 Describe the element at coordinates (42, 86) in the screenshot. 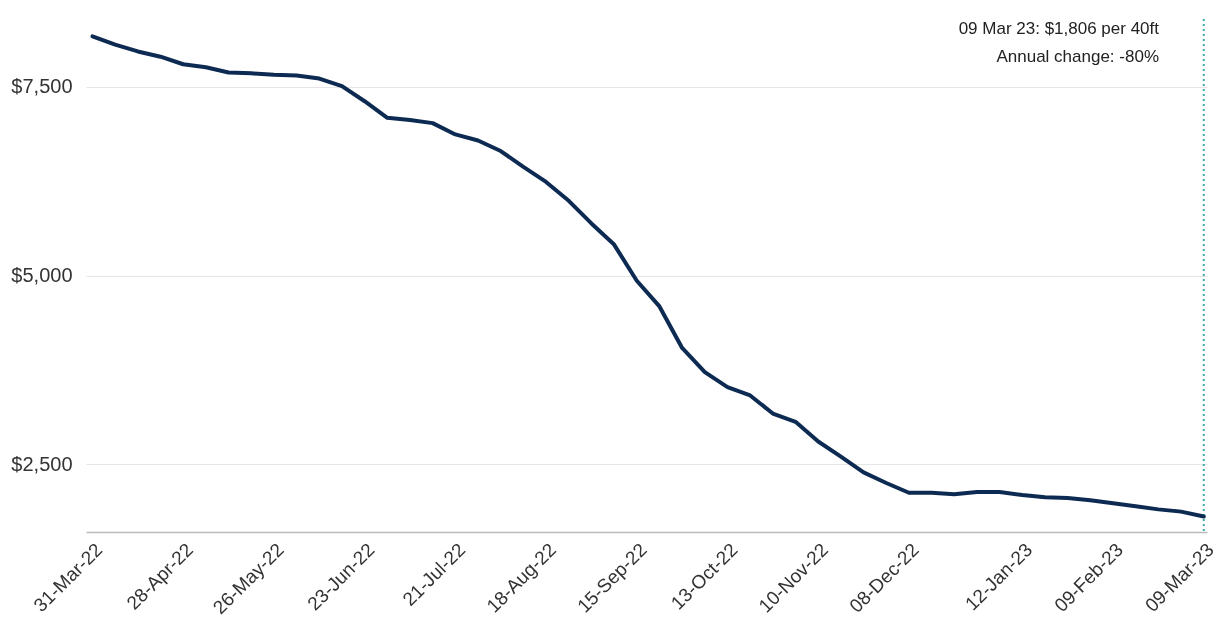

I see `y-tick-label: $7,500` at that location.